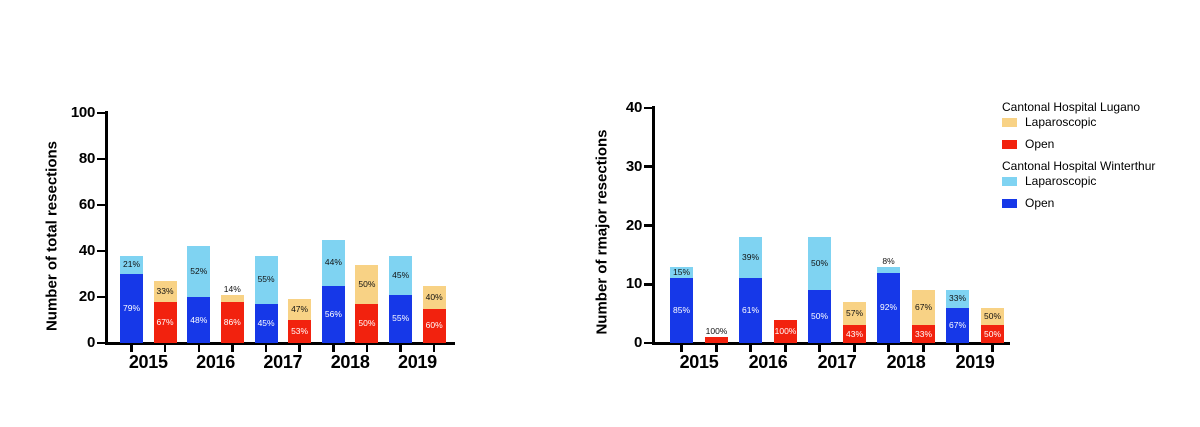 The width and height of the screenshot is (1200, 427). Describe the element at coordinates (768, 362) in the screenshot. I see `x-tick-label: 2016` at that location.